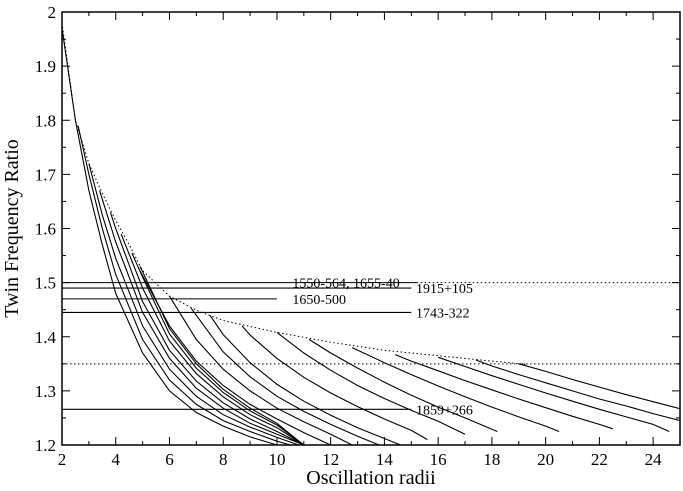 The image size is (683, 491). What do you see at coordinates (46, 174) in the screenshot?
I see `y-tick-label: 1.7` at bounding box center [46, 174].